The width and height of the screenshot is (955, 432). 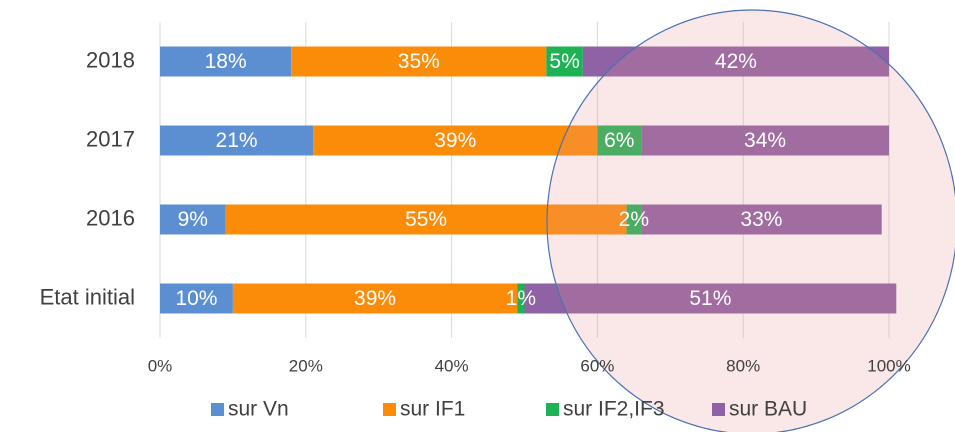 I want to click on data-label: 51%, so click(x=710, y=298).